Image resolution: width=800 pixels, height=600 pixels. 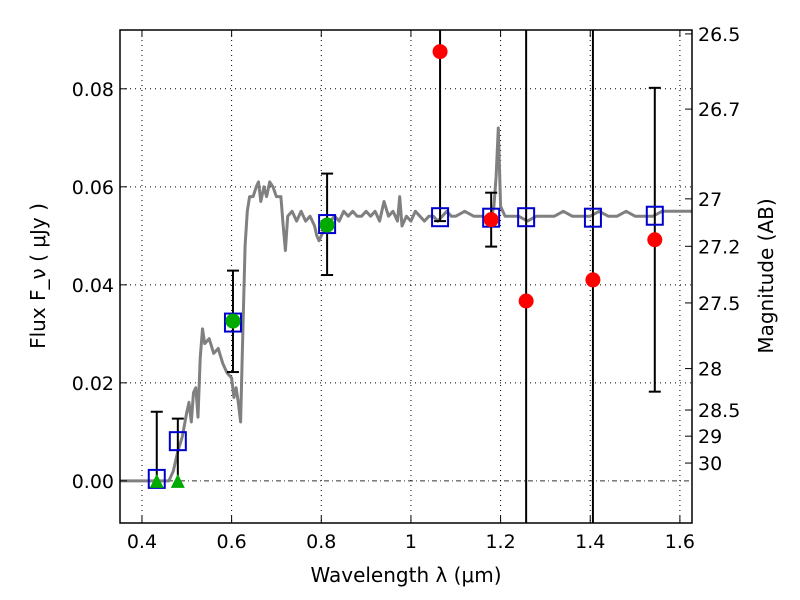 I want to click on x-tick-label: 0.8, so click(x=321, y=542).